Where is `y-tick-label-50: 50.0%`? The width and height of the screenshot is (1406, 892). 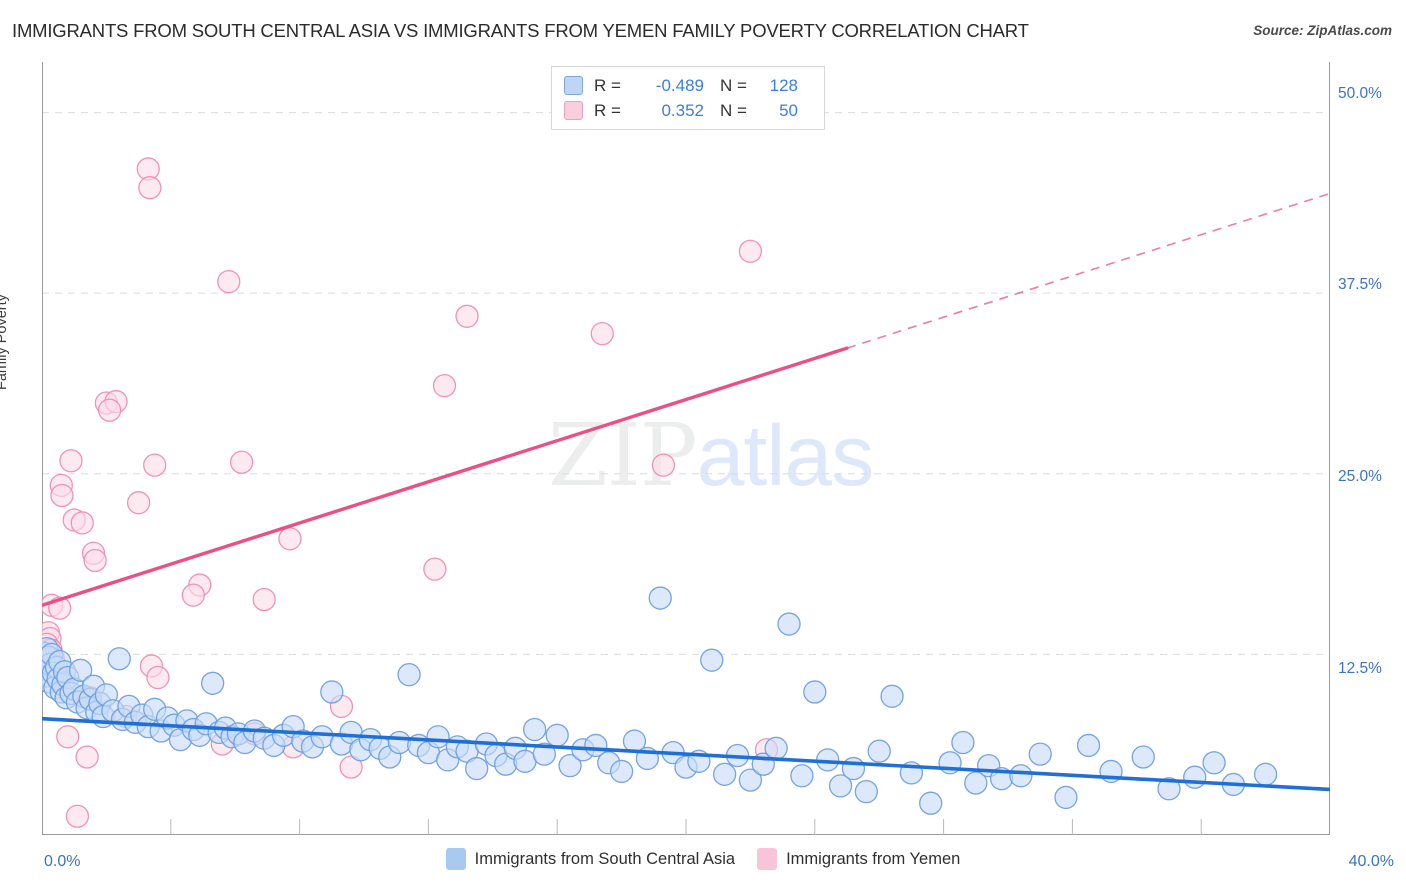 y-tick-label-50: 50.0% is located at coordinates (1360, 93).